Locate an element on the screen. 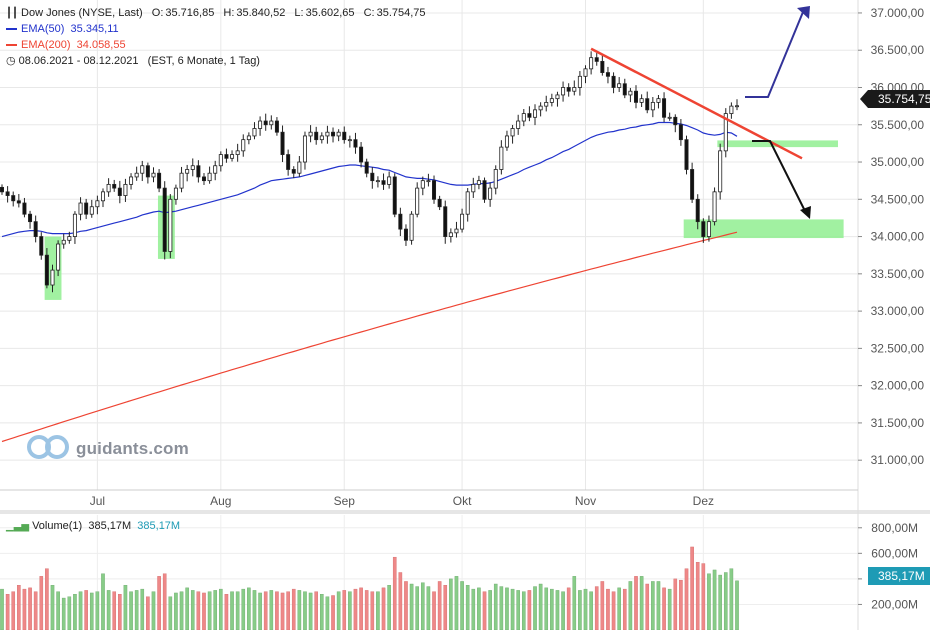  range-info: (EST, 6 Monate, 1 Tag) is located at coordinates (203, 61).